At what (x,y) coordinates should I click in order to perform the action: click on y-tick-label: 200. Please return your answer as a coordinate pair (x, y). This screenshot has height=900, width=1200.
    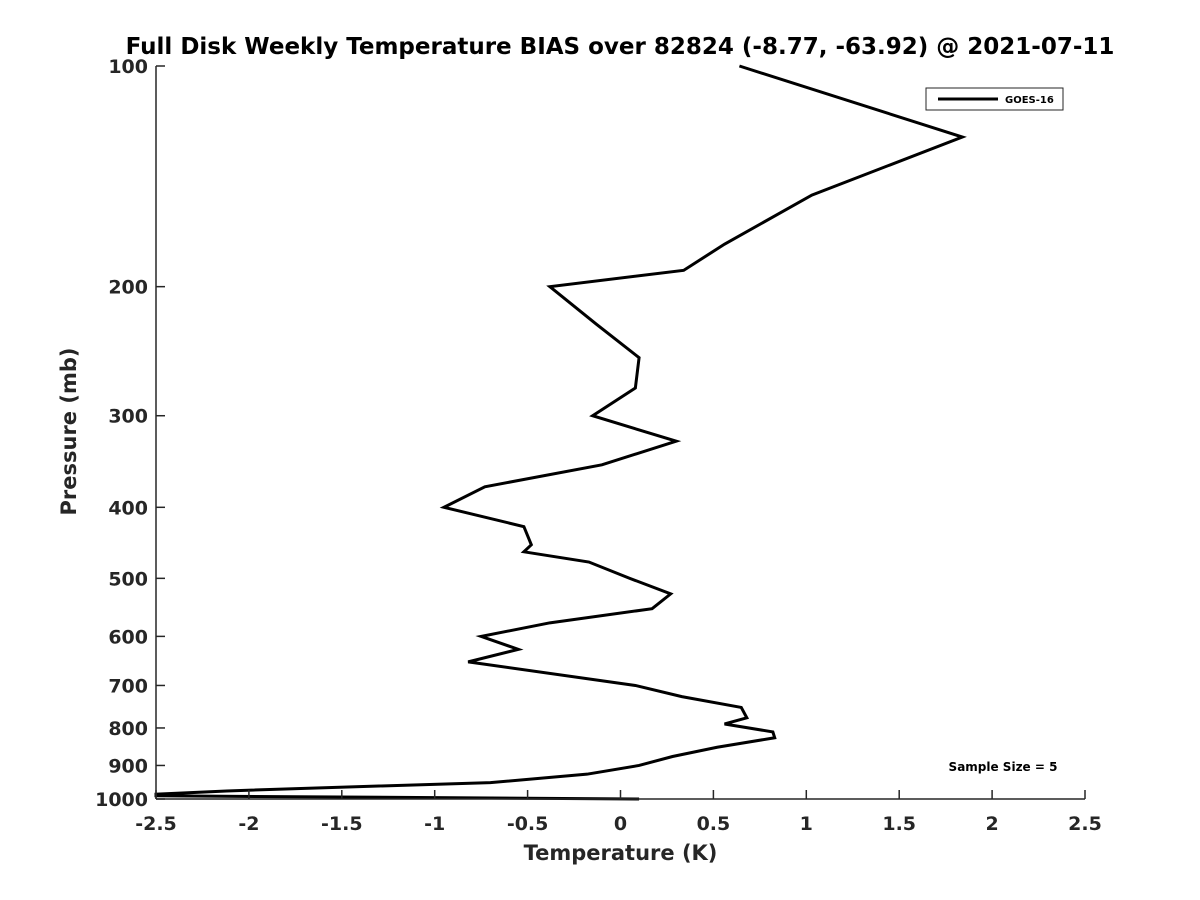
    Looking at the image, I should click on (128, 288).